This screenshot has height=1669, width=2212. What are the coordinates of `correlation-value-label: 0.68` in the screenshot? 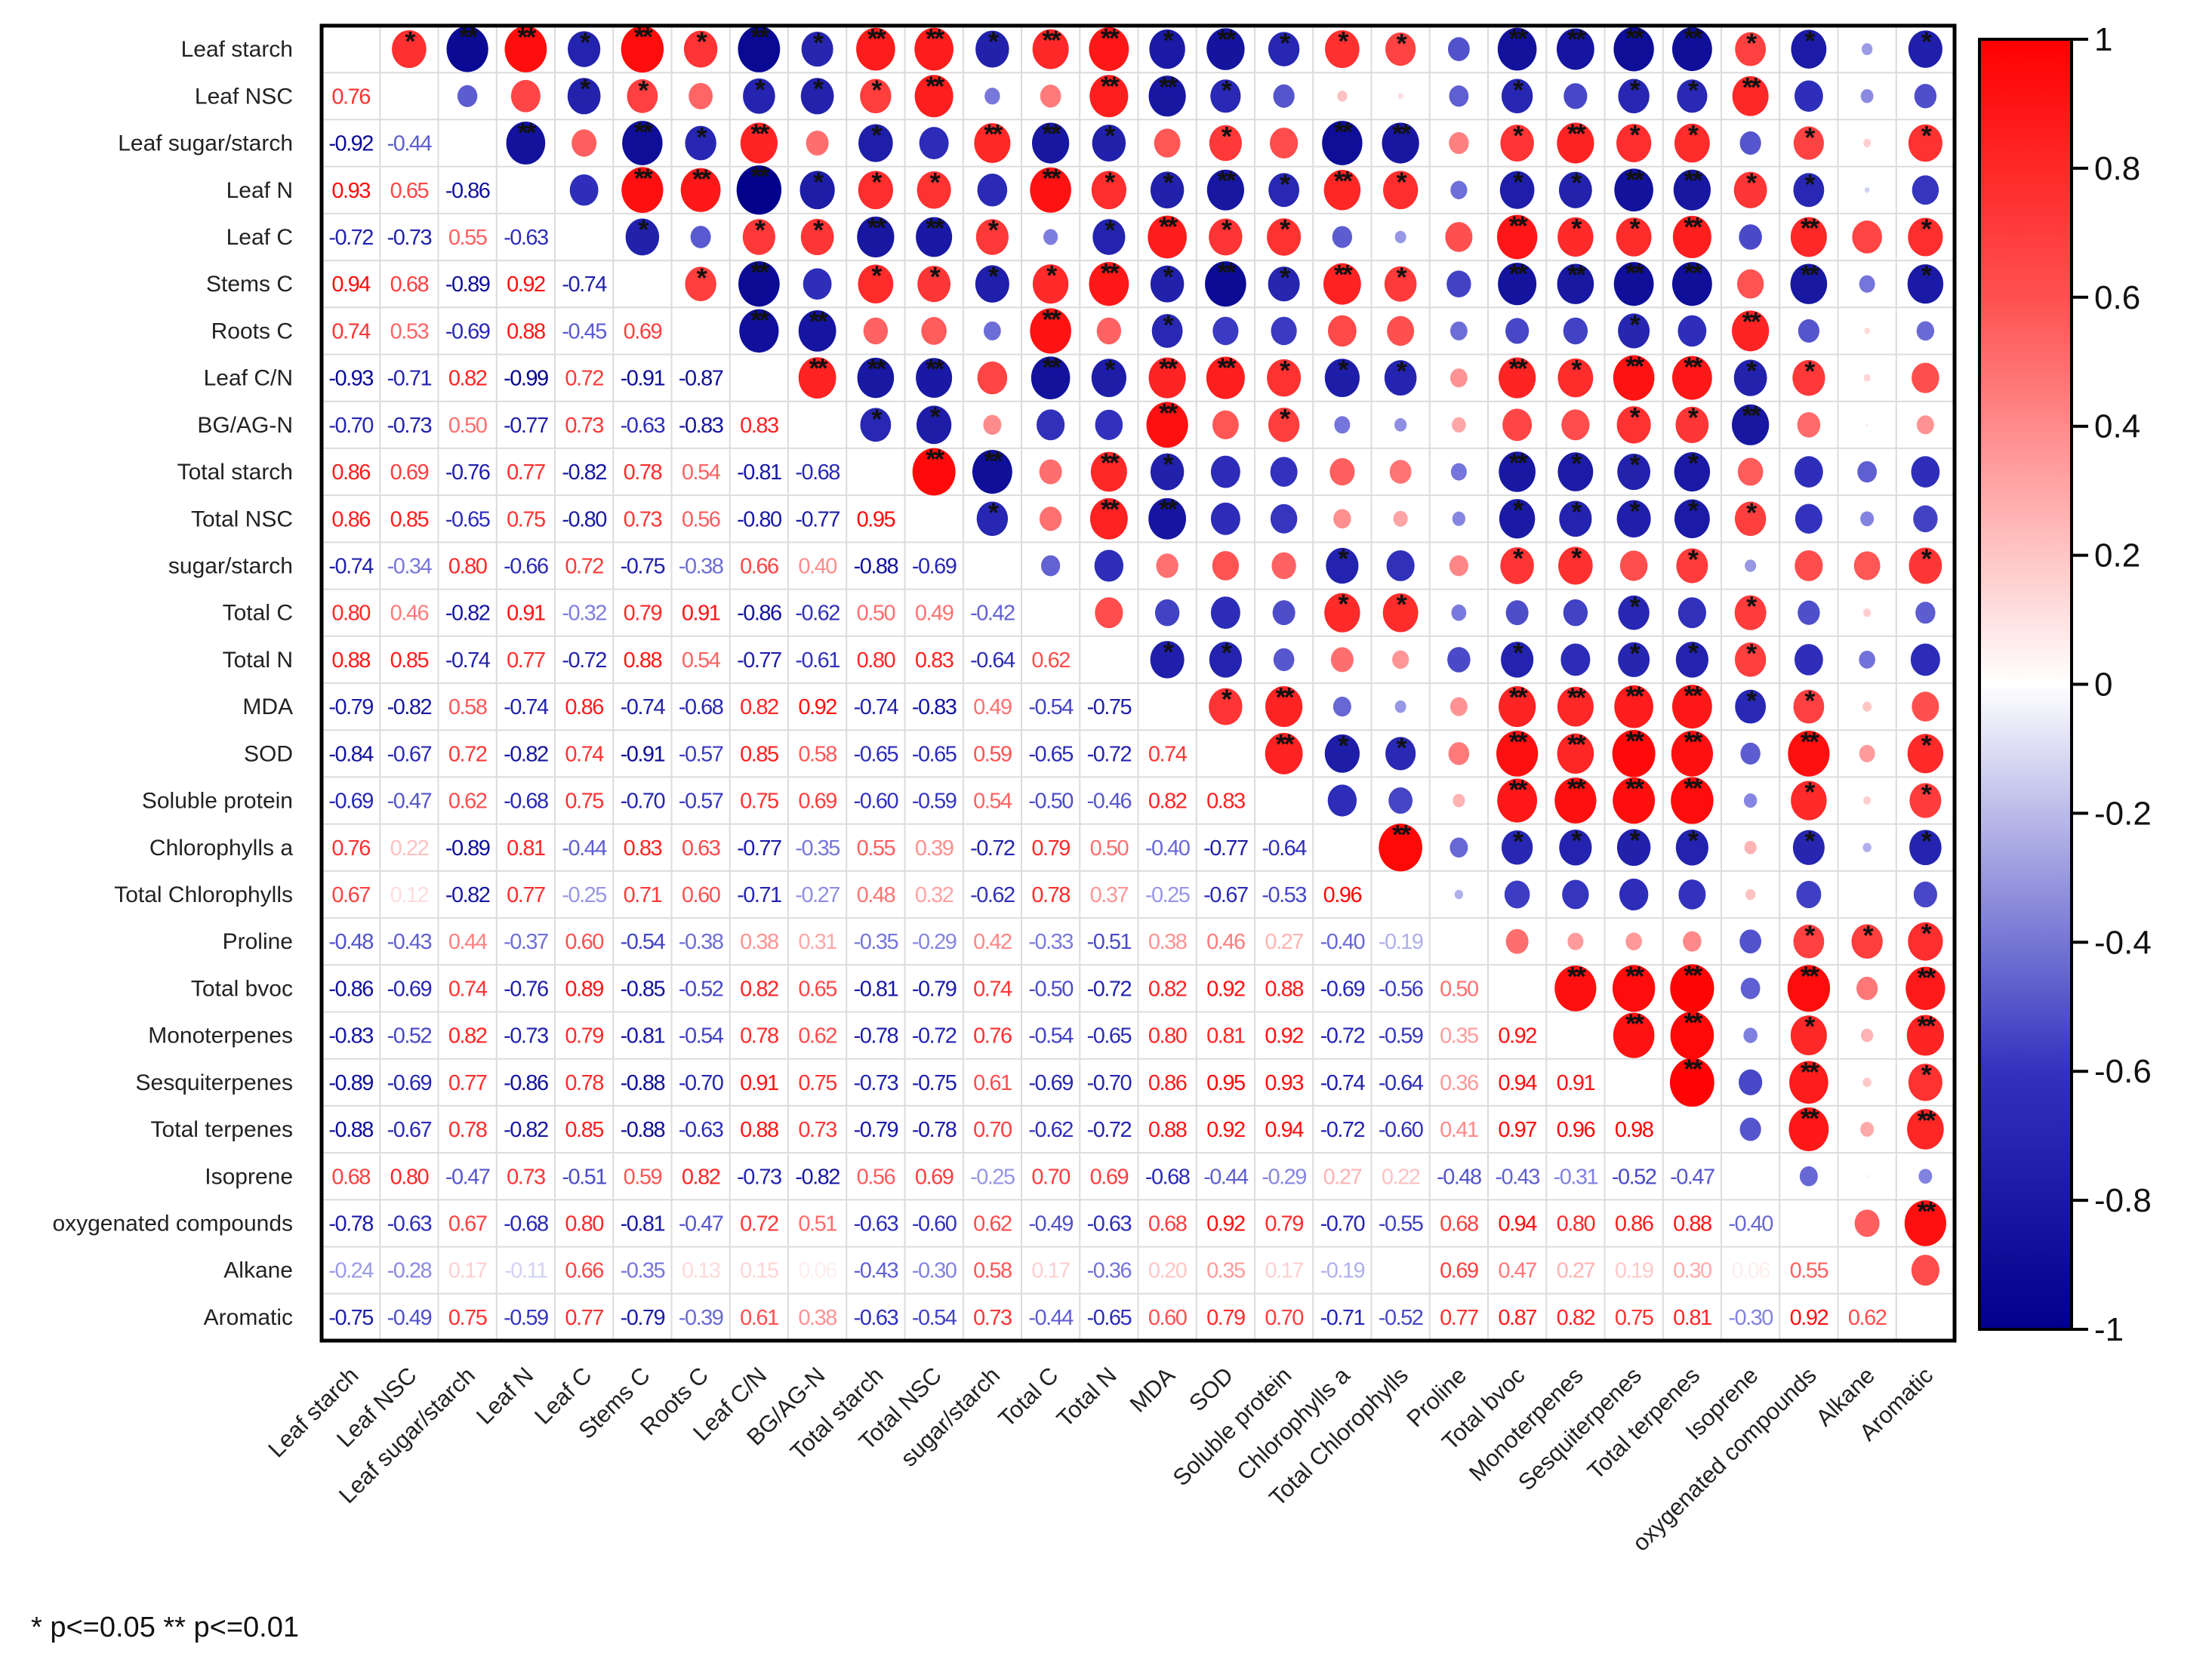 It's located at (1167, 1224).